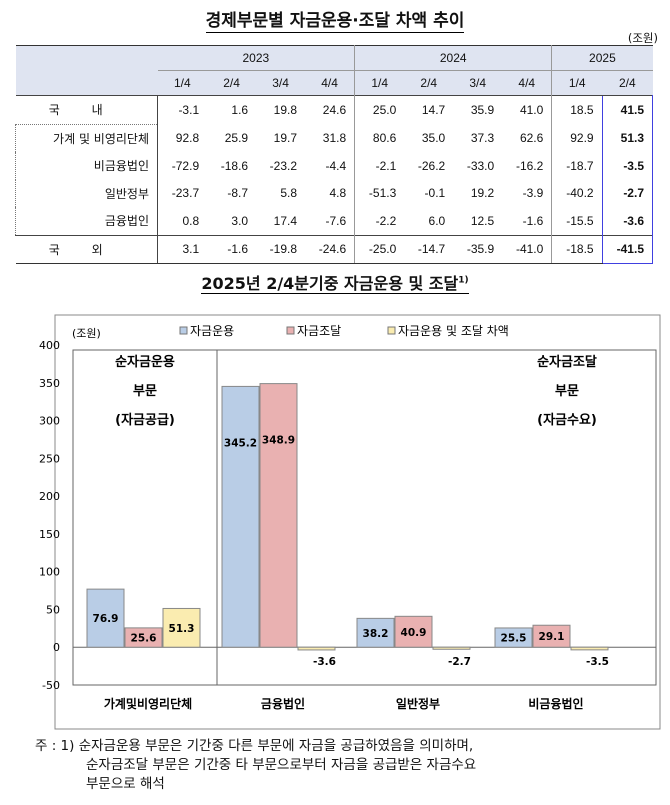 The height and width of the screenshot is (805, 670). I want to click on y-tick-label: 50, so click(53, 609).